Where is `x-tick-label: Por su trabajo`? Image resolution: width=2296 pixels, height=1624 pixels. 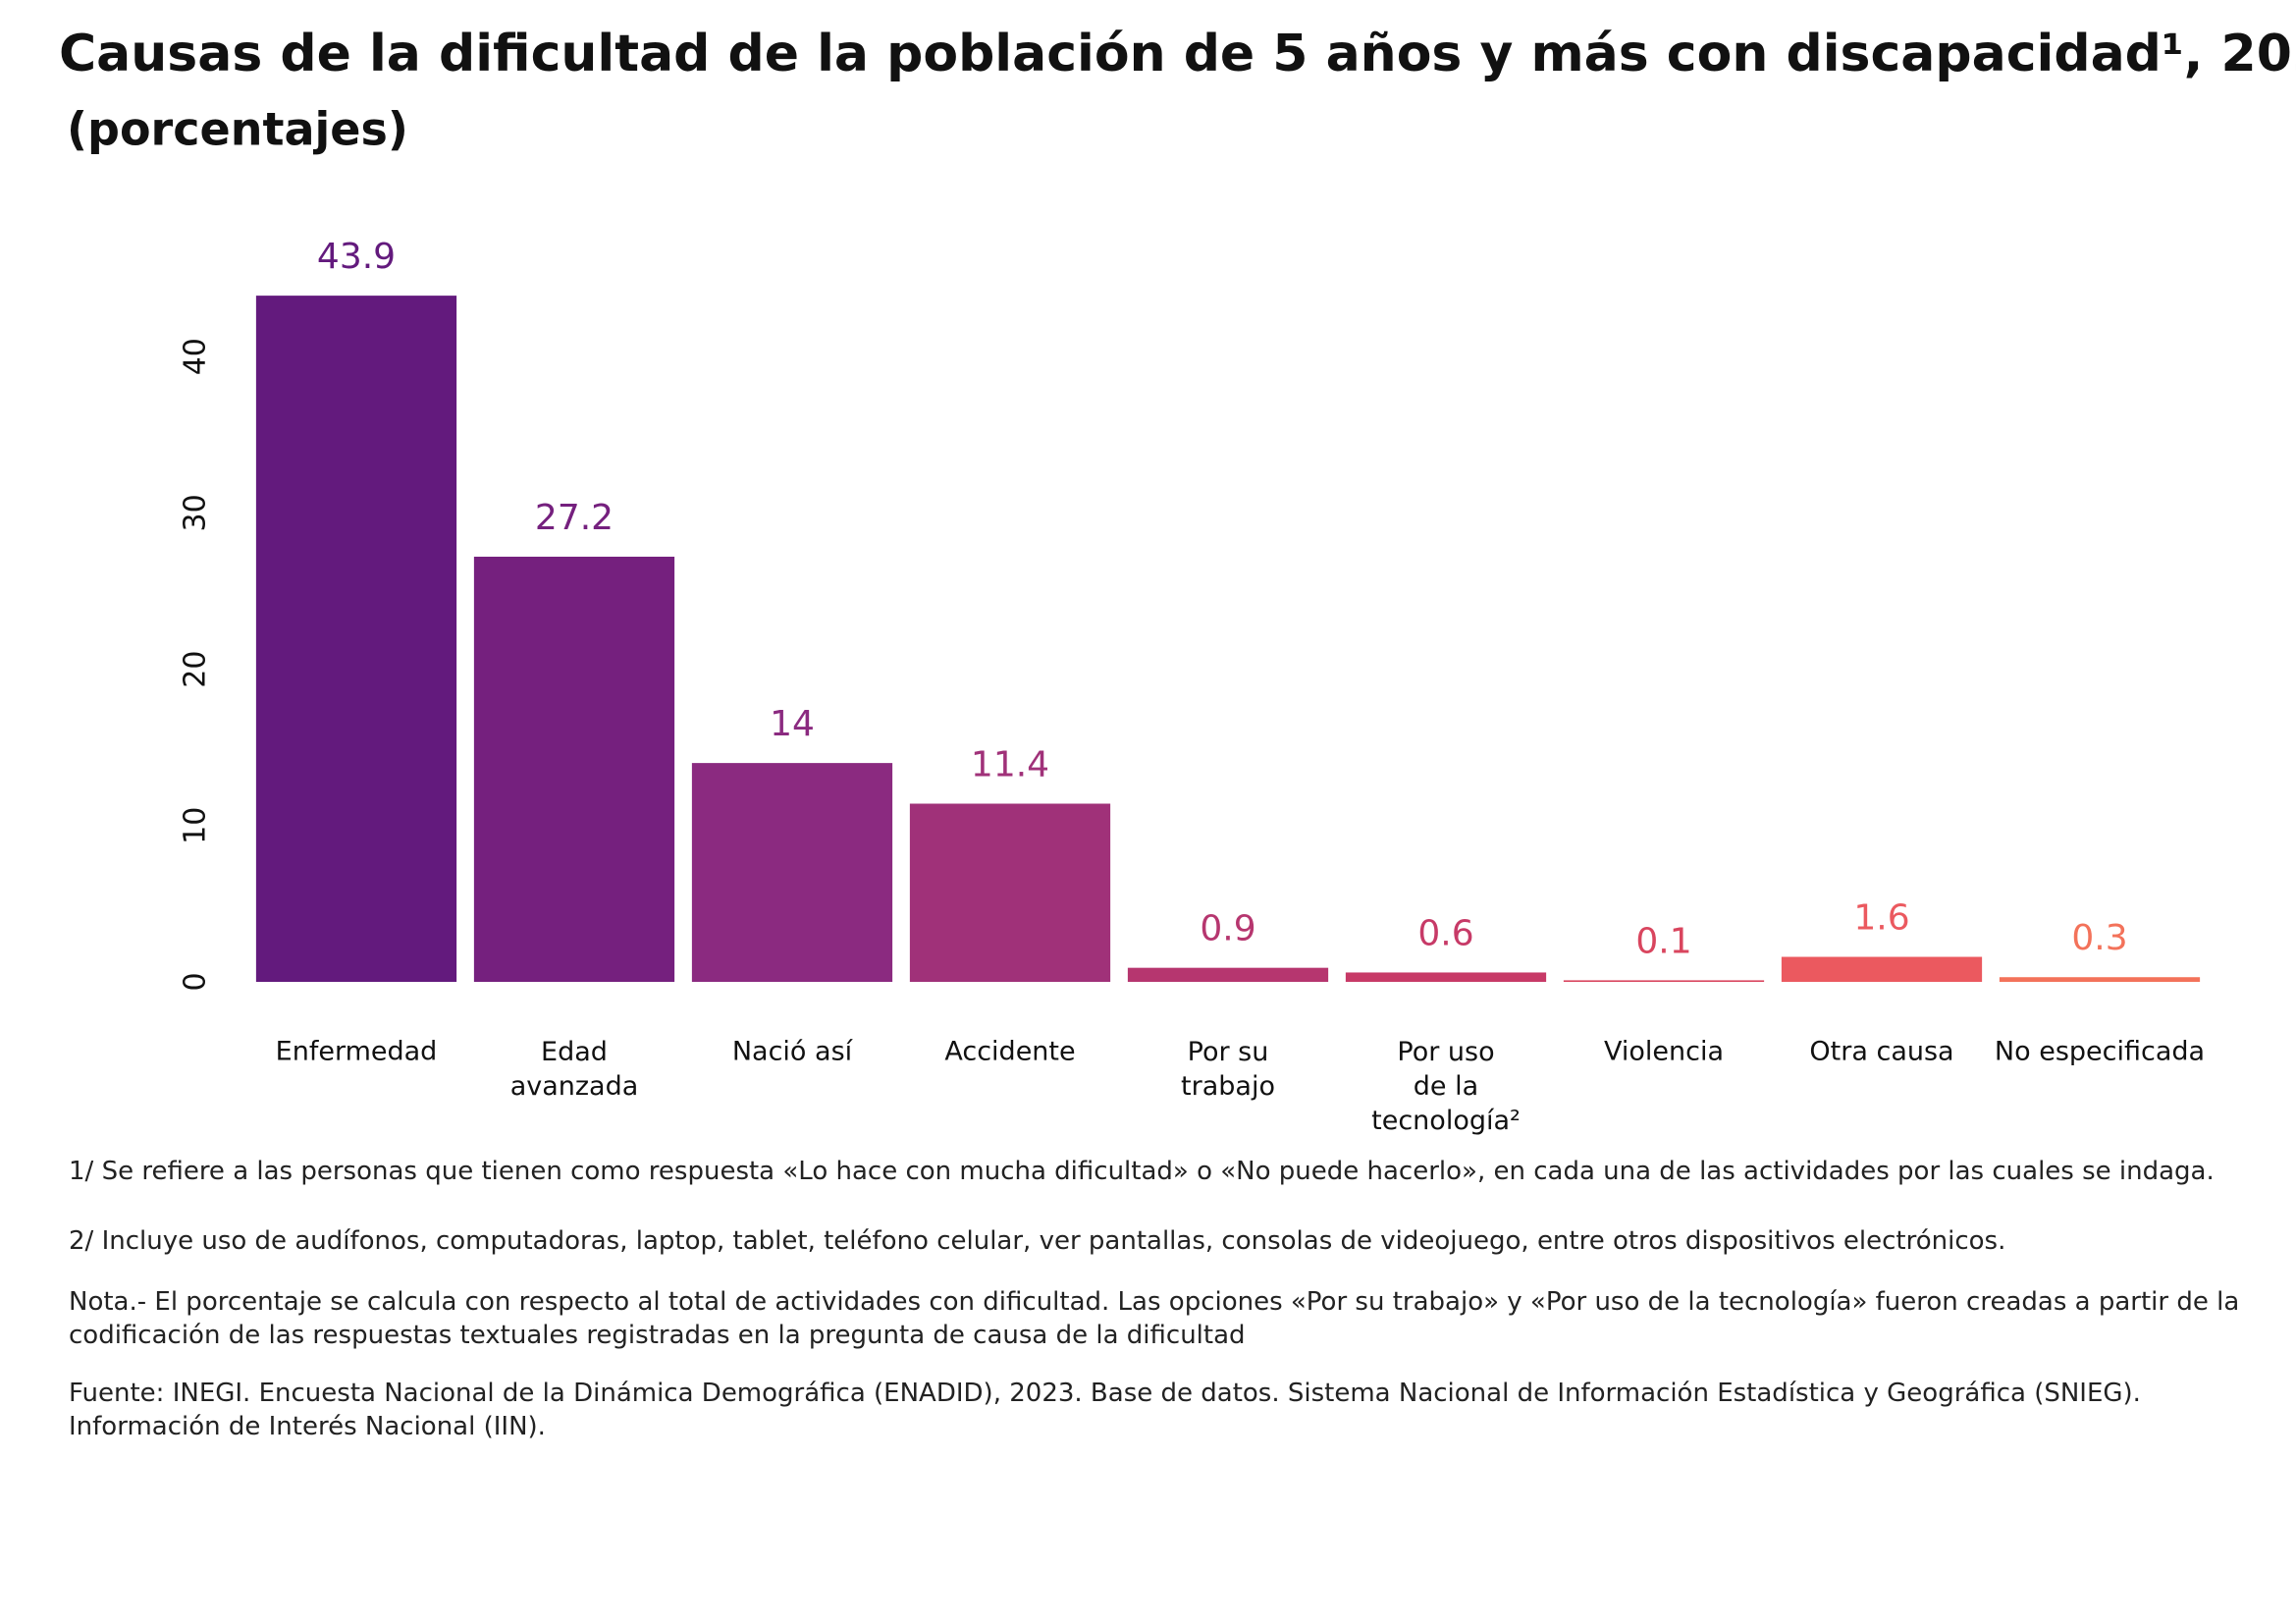 x-tick-label: Por su trabajo is located at coordinates (1228, 1069).